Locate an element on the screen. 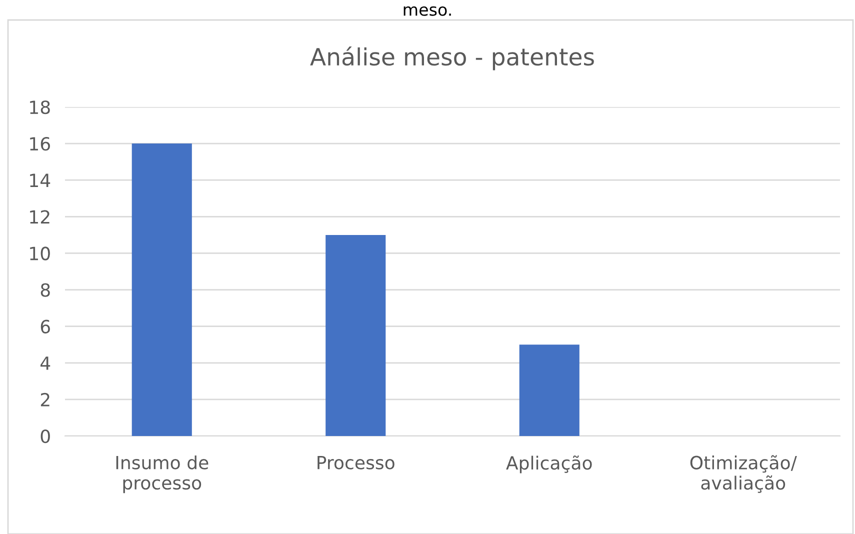 This screenshot has width=855, height=534. x-tick-label: Aplicação is located at coordinates (549, 464).